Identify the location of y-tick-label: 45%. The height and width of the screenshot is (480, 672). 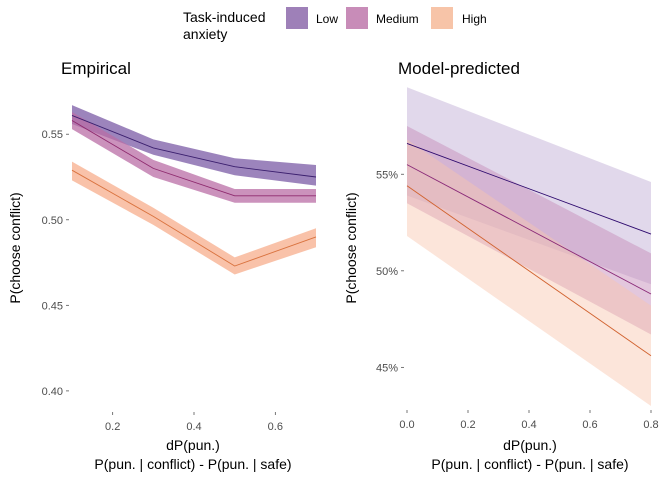
(387, 368).